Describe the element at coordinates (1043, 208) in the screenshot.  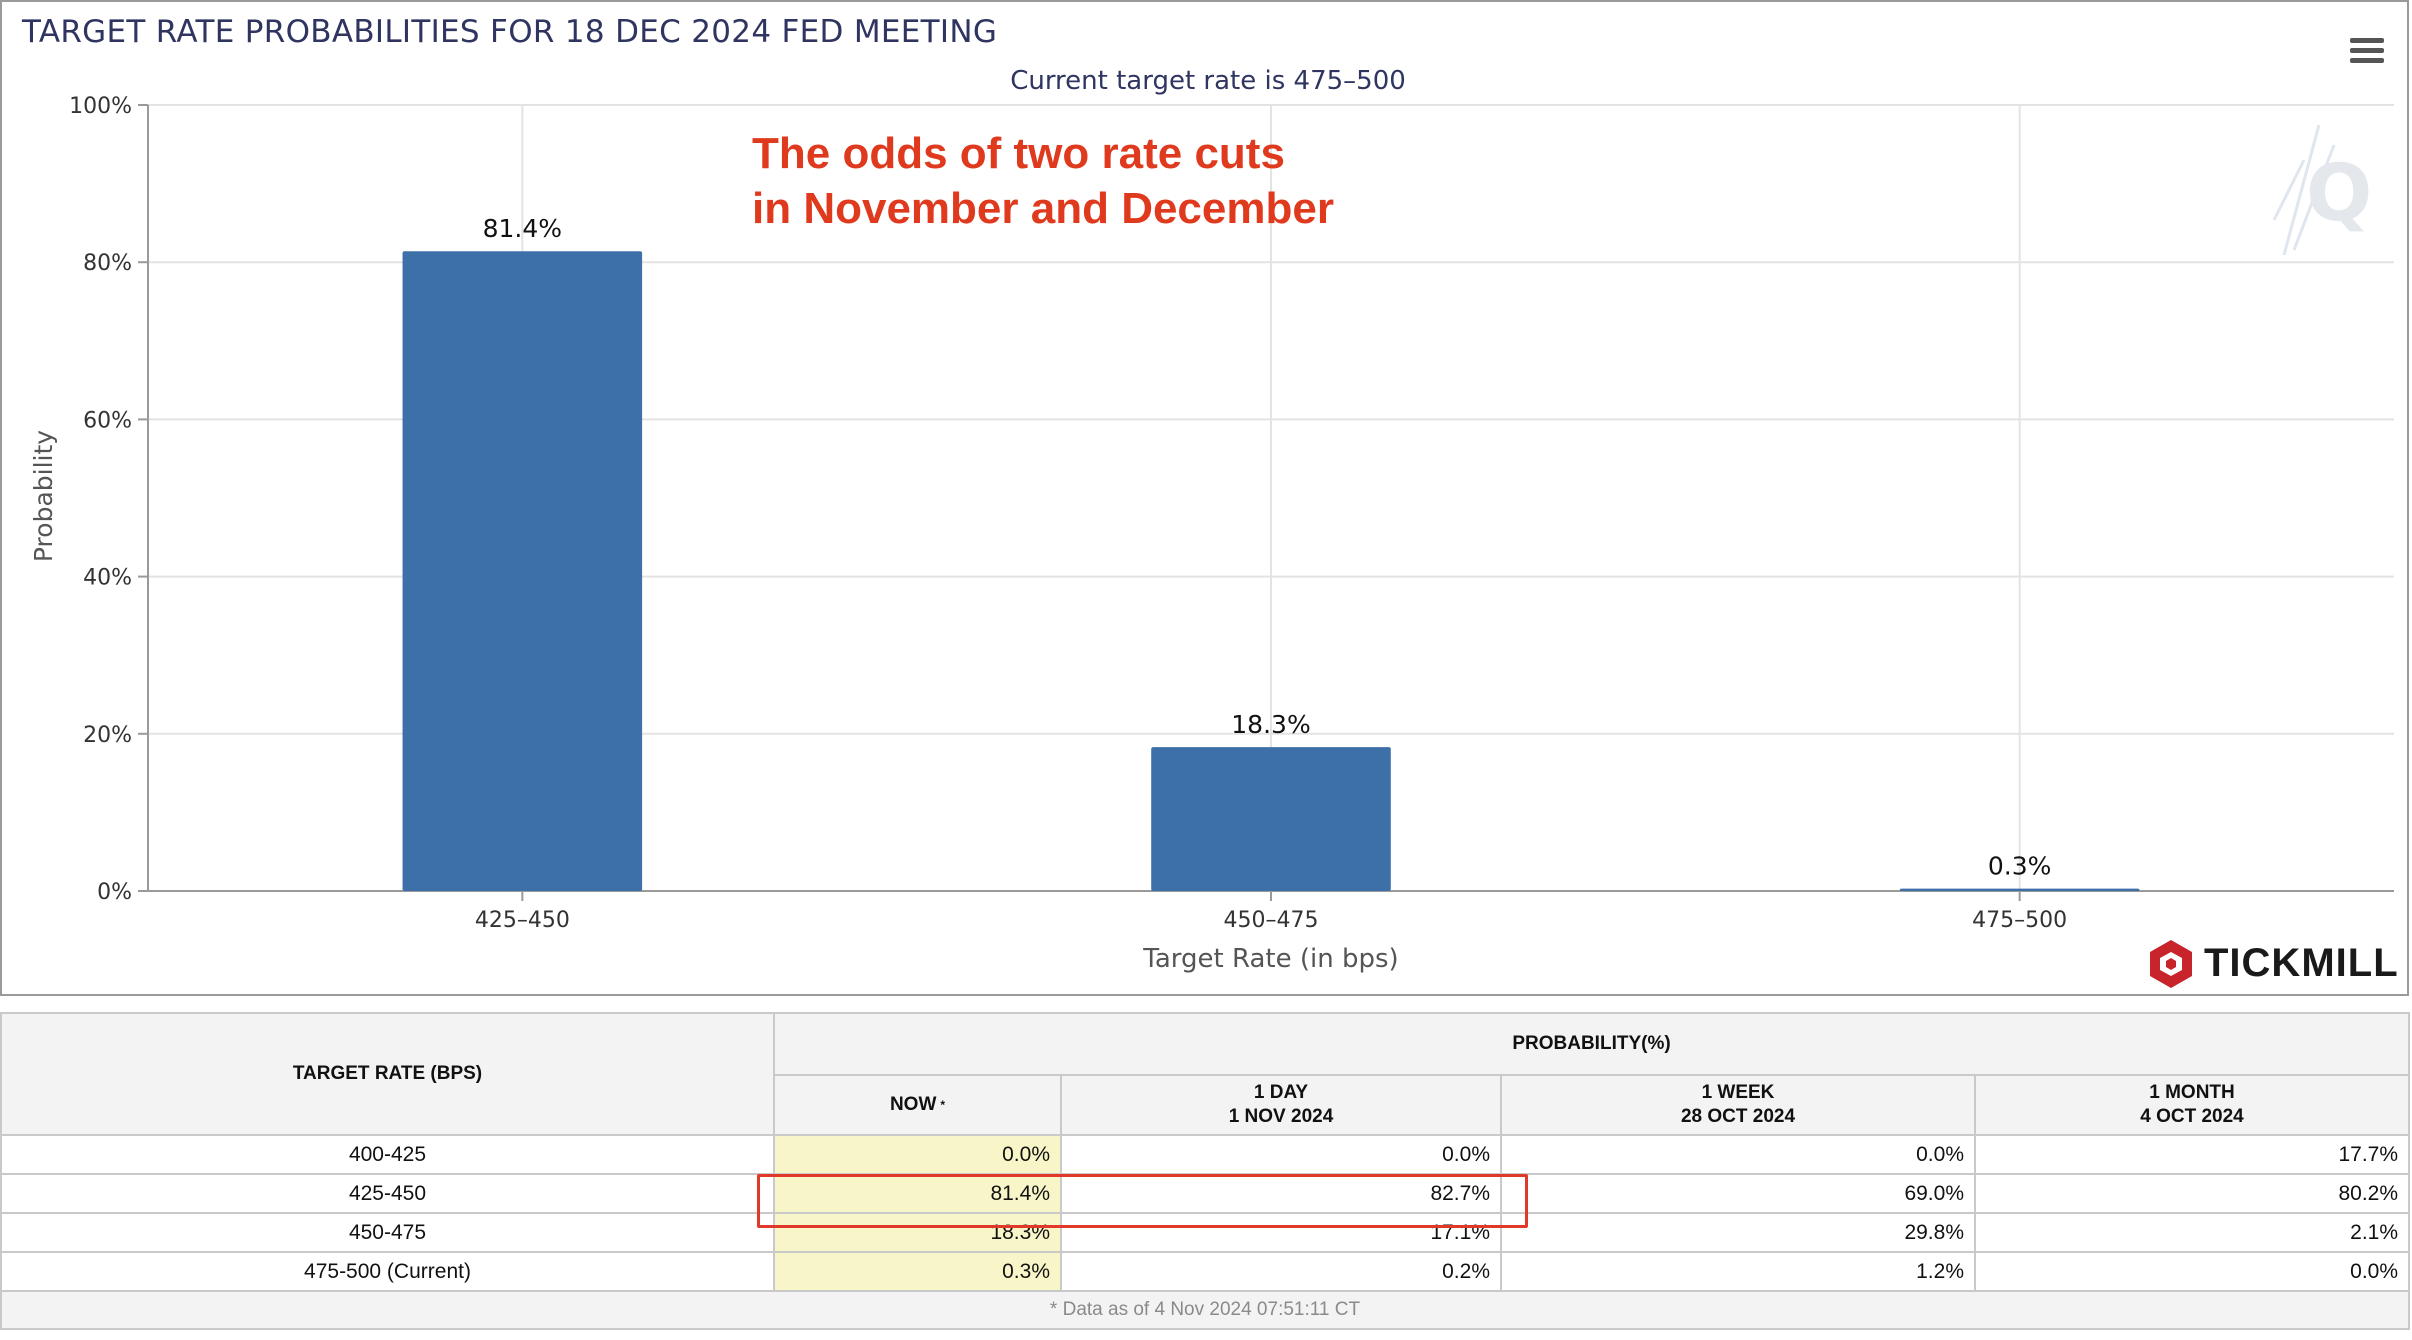
I see `annotation-line-2: in November and December` at that location.